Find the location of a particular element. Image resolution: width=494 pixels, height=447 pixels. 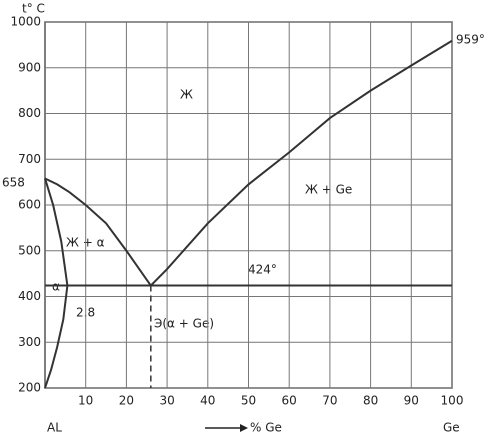

y-tick-label: 700 is located at coordinates (29, 159).